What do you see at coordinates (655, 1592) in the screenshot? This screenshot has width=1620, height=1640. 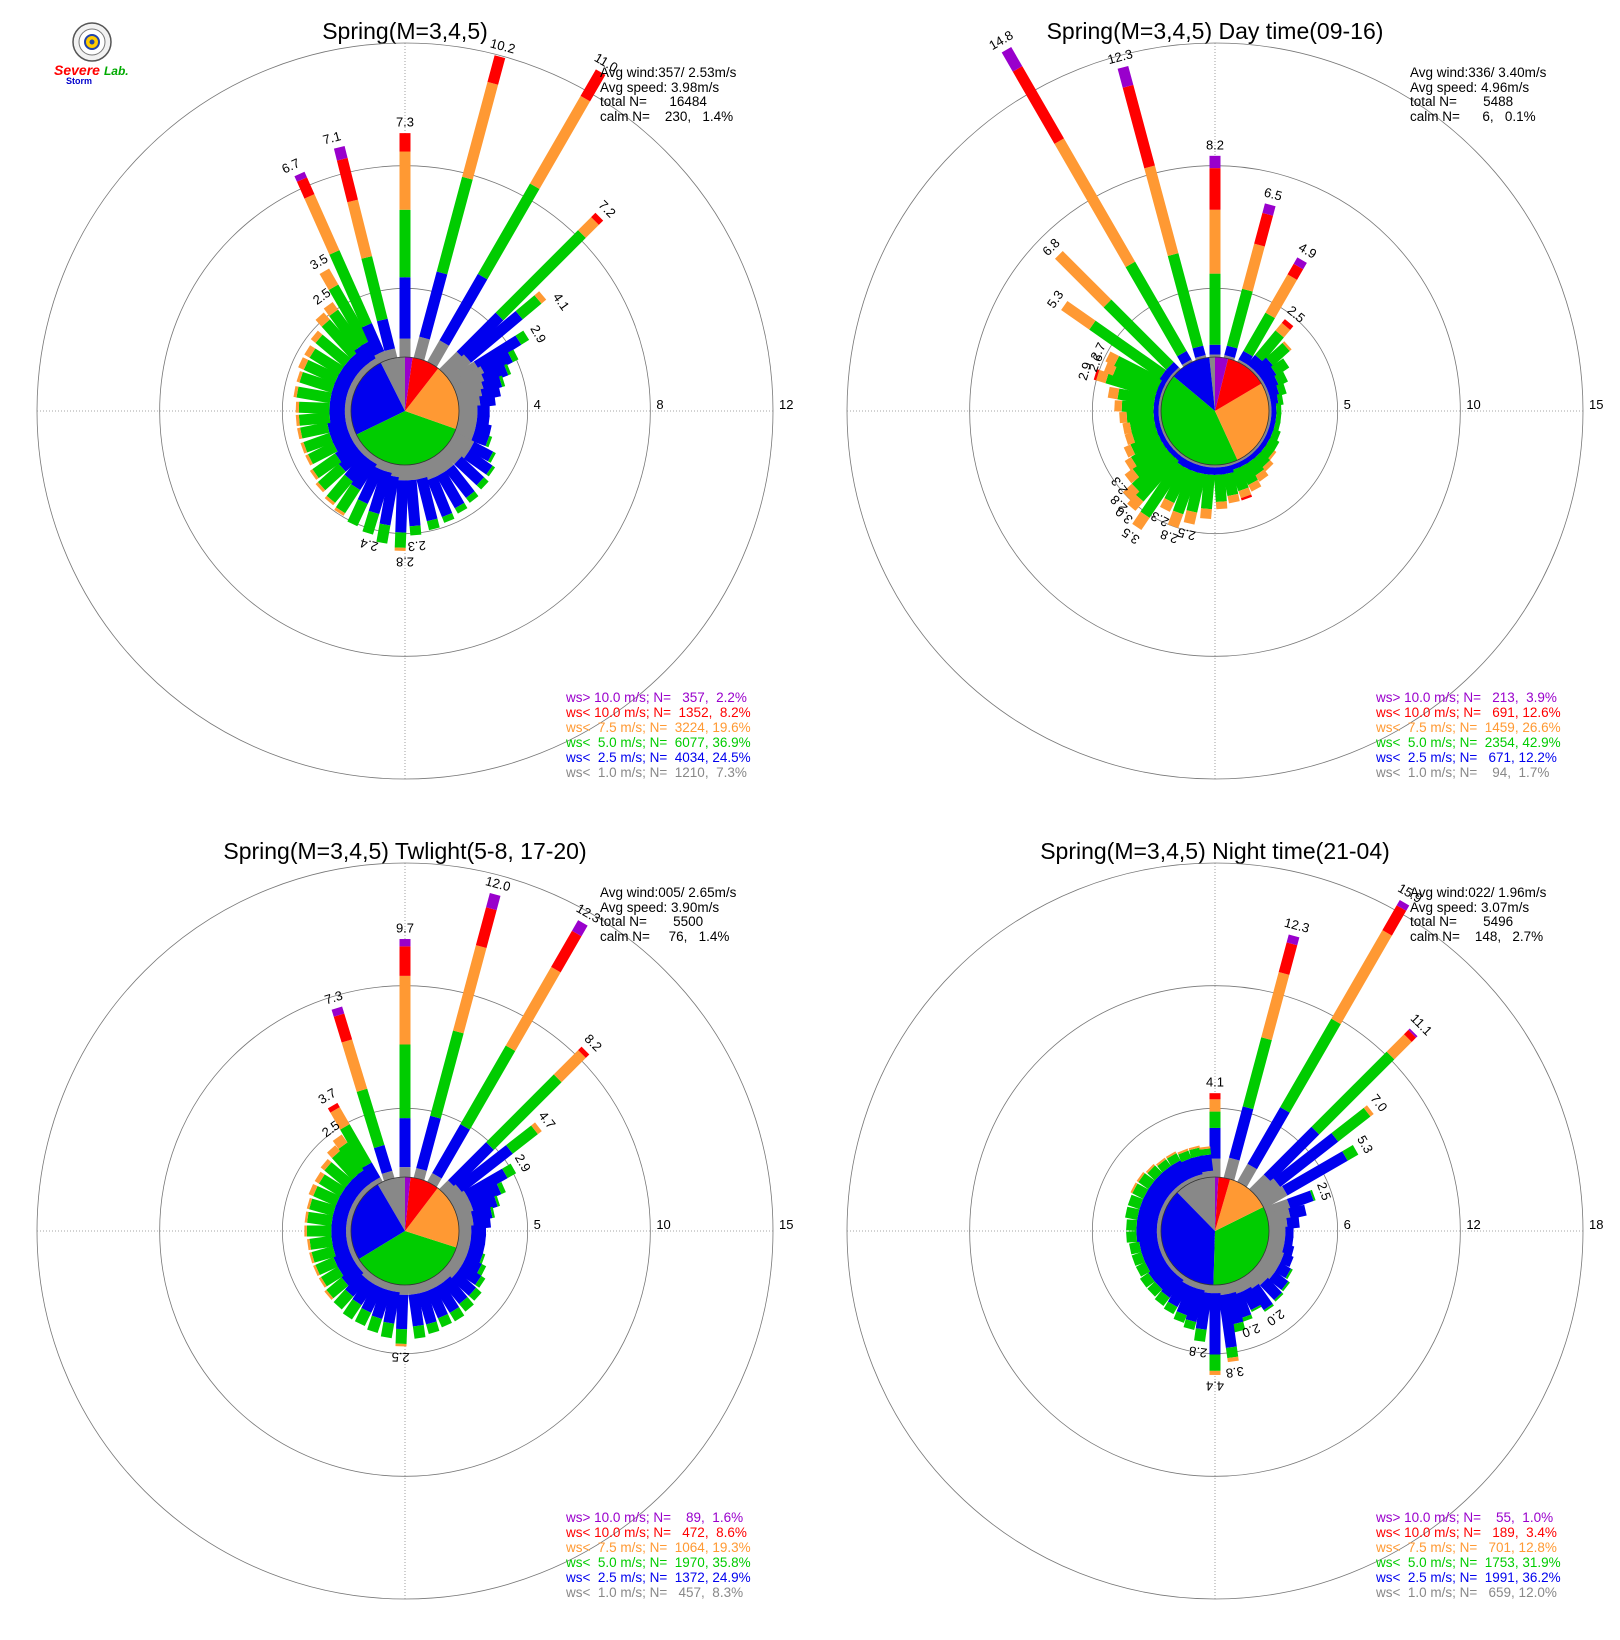 I see `legend-entry: ws< 1.0 m/s; N= 457, 8.3%` at bounding box center [655, 1592].